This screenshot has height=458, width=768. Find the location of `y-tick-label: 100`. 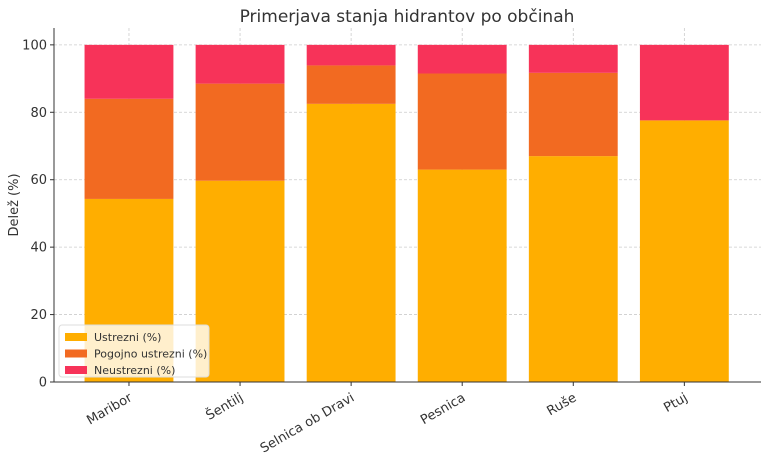

y-tick-label: 100 is located at coordinates (34, 45).